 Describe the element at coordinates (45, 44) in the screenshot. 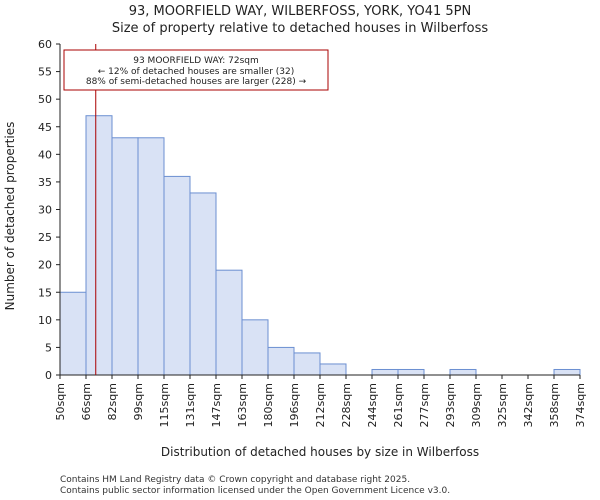

I see `y-tick-label: 60` at that location.